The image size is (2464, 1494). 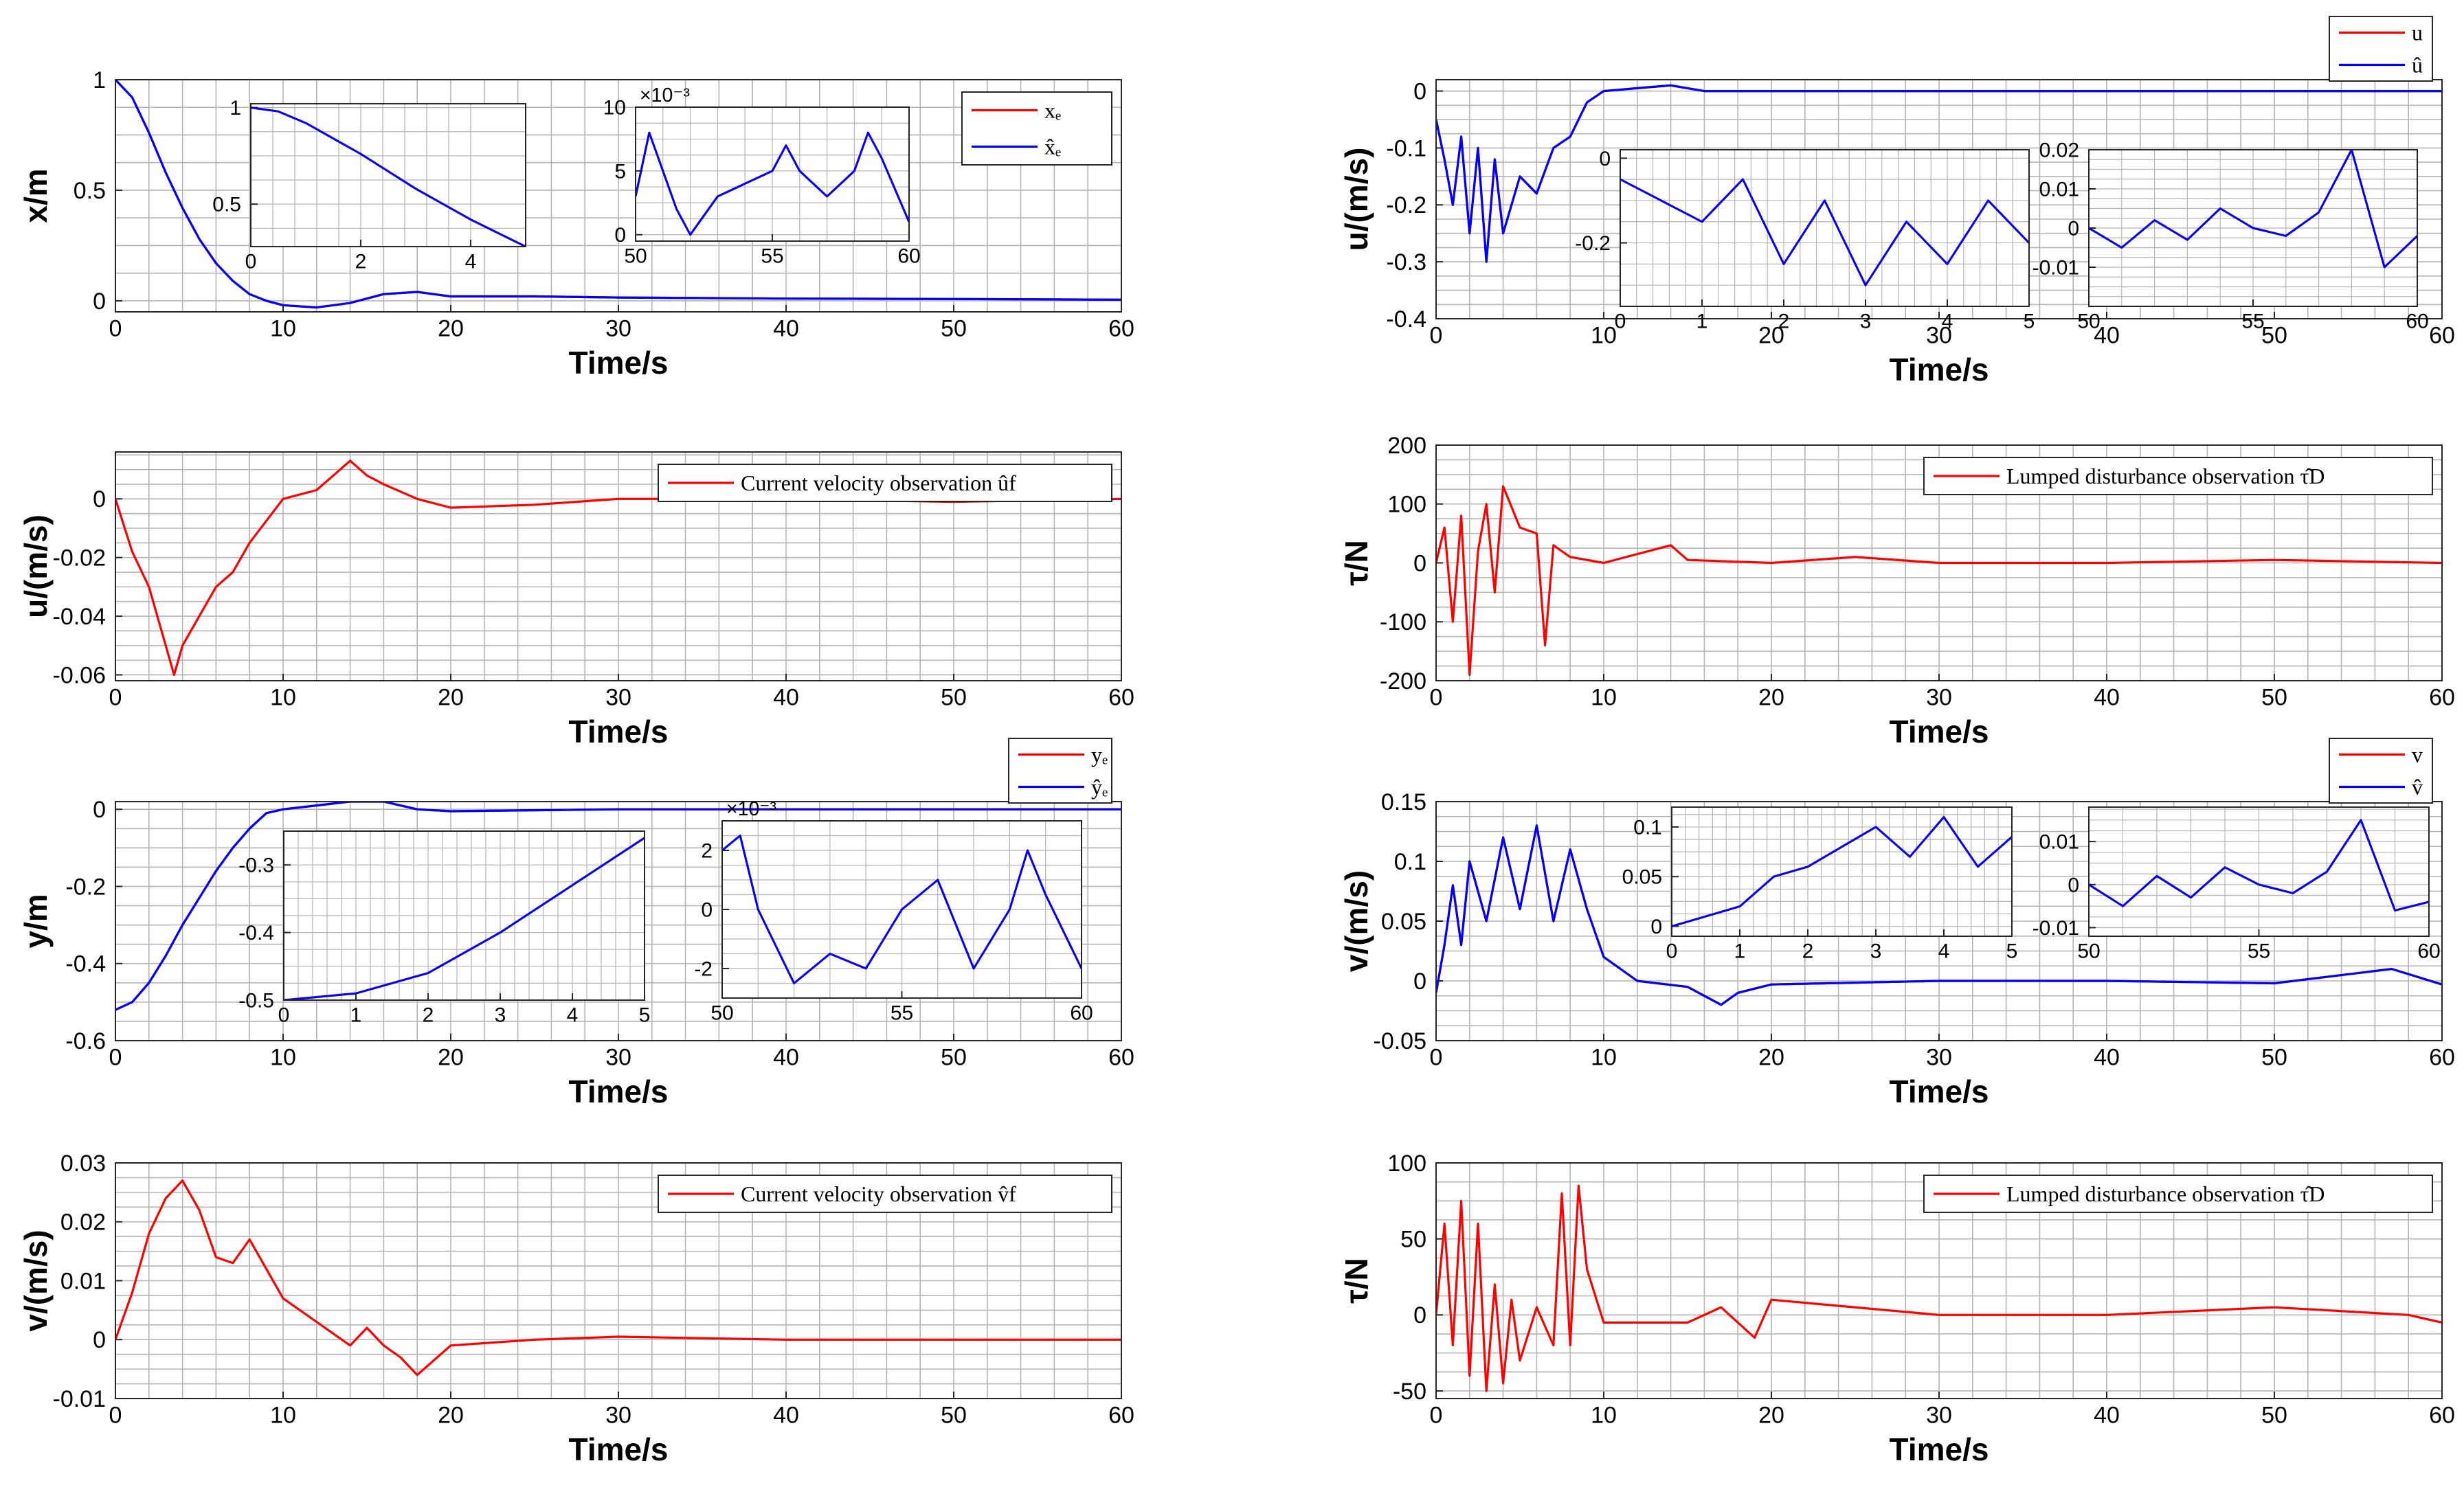 I want to click on p2-inset1-xtick-label: 0, so click(x=1620, y=321).